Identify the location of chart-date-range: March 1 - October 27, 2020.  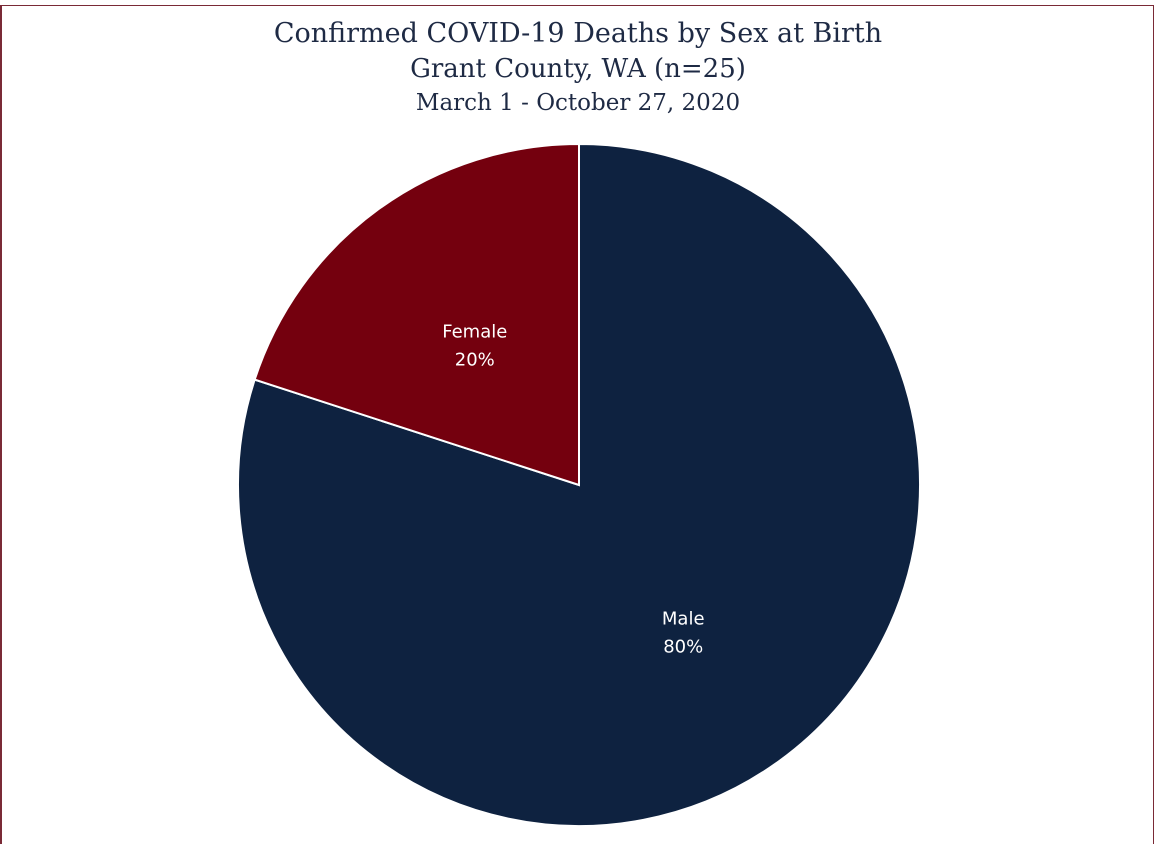
(578, 103).